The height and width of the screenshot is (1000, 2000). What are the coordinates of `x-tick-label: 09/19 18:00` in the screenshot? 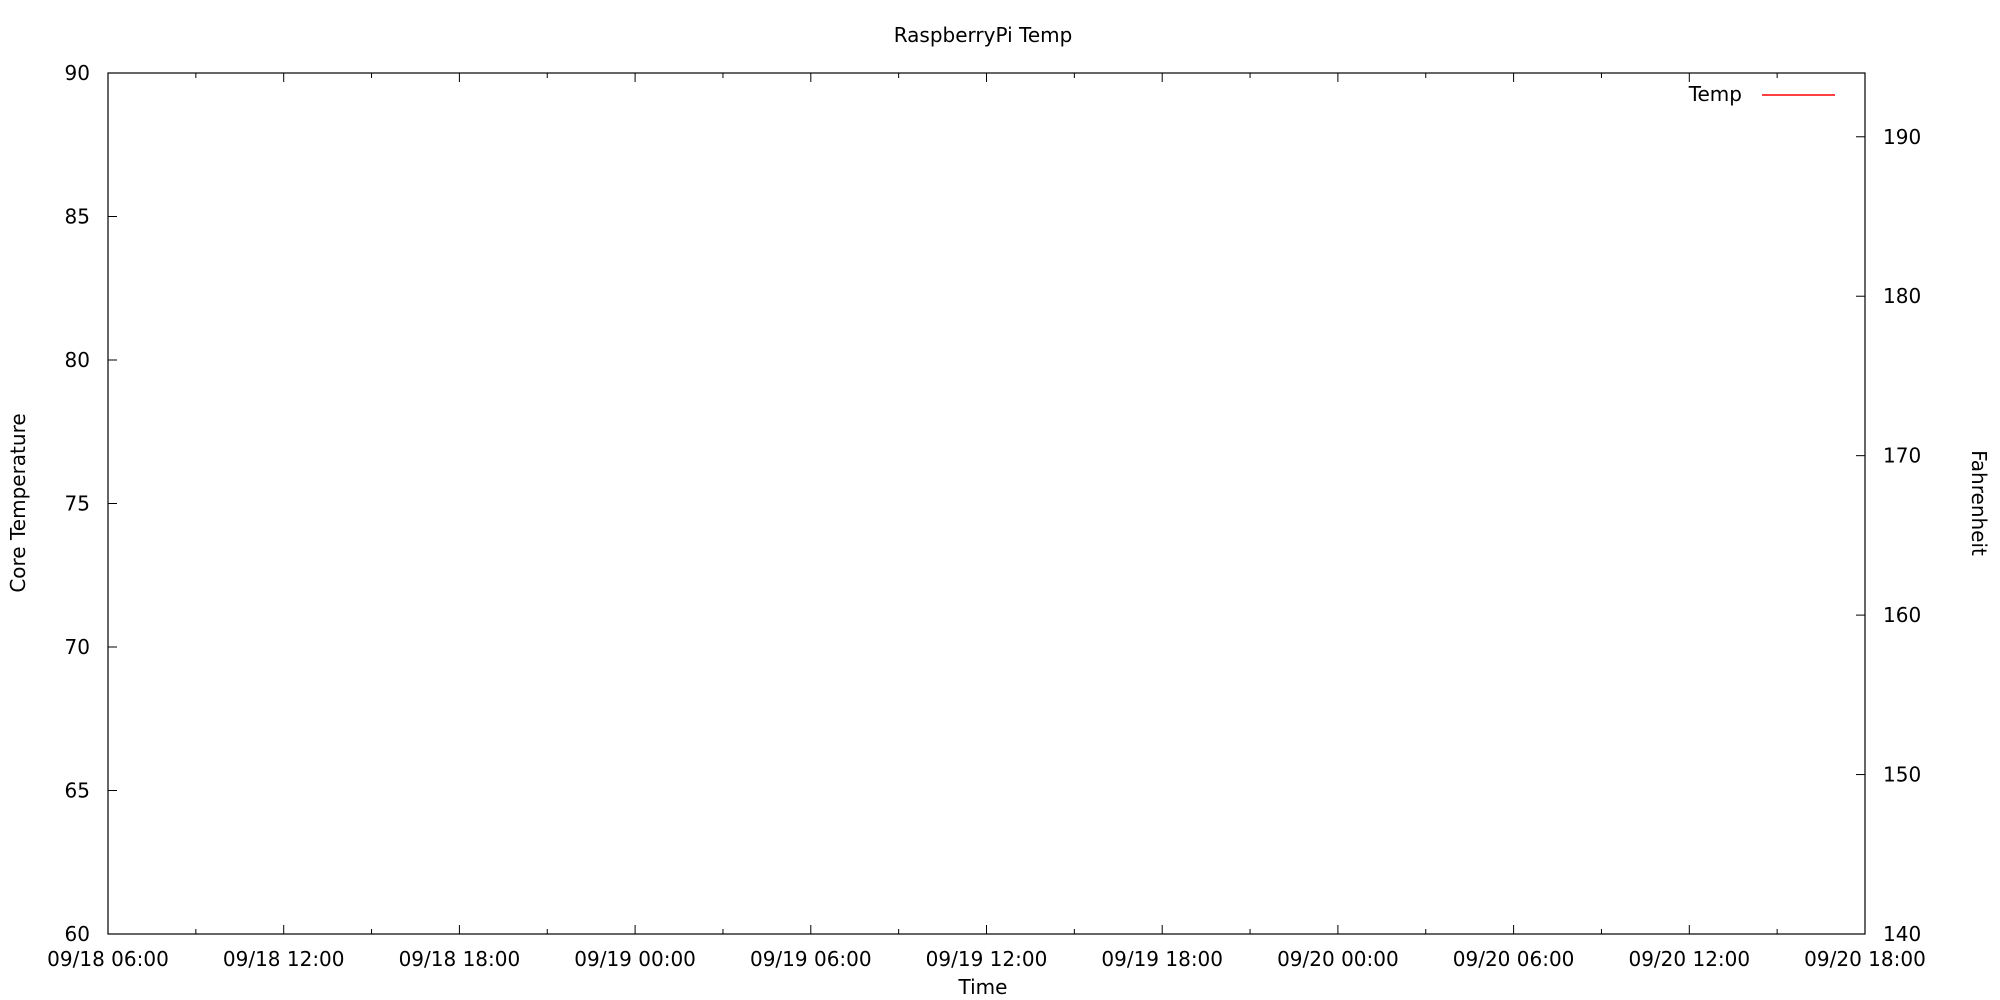 It's located at (1162, 959).